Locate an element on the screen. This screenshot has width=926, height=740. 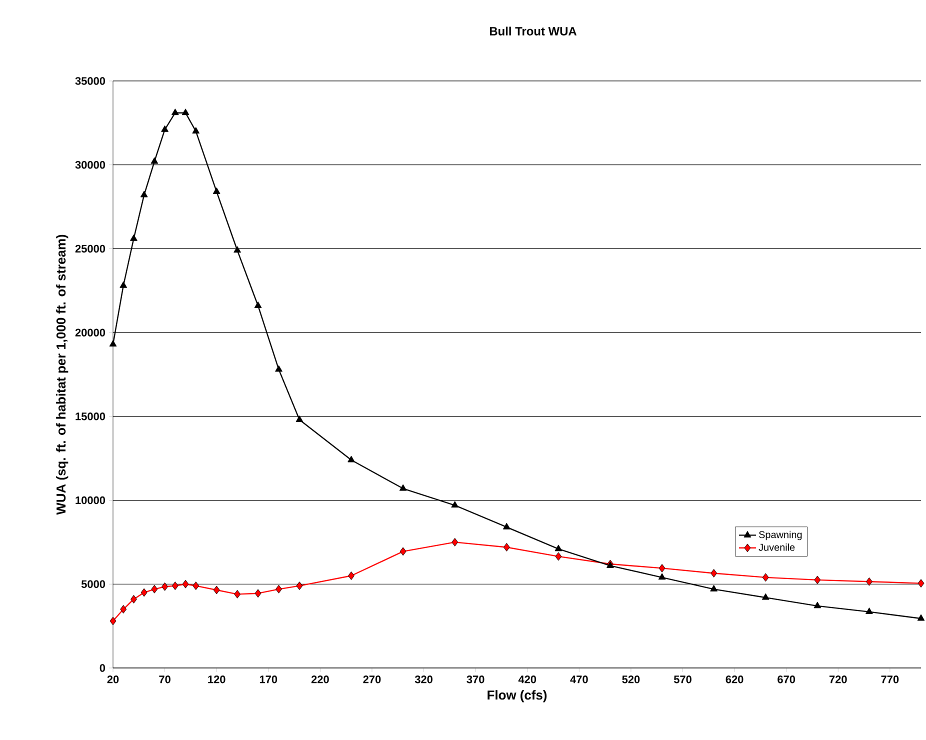
y-tick-label: 35000 is located at coordinates (90, 81).